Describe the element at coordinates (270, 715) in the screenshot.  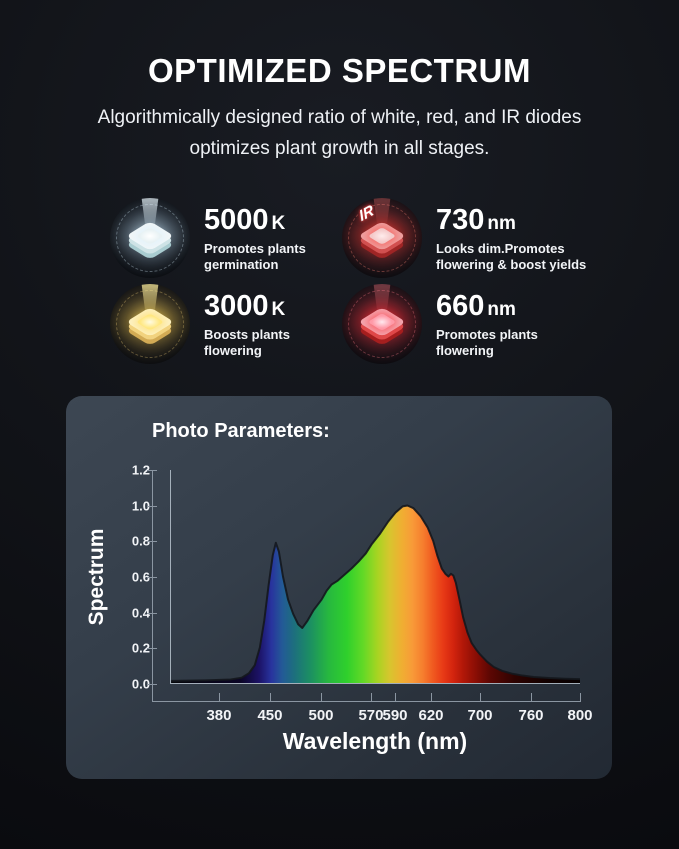
I see `x-tick-label: 450` at that location.